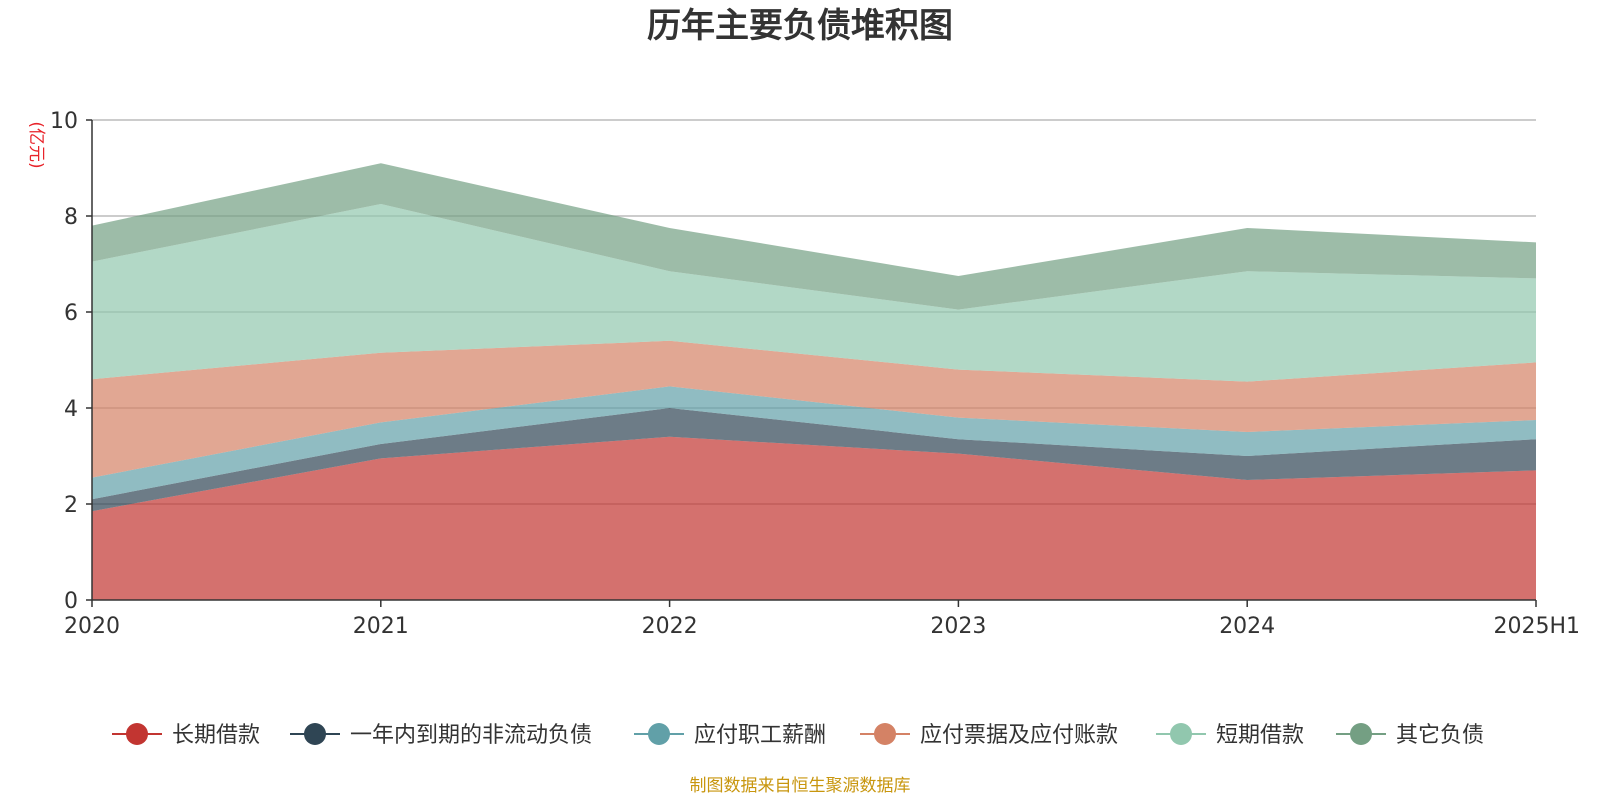 This screenshot has width=1600, height=800. I want to click on y-axis-unit-label: (亿元), so click(36, 144).